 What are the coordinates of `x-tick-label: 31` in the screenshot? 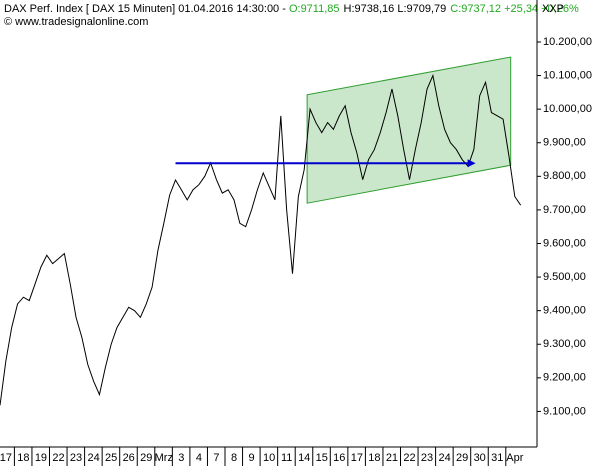 It's located at (497, 458).